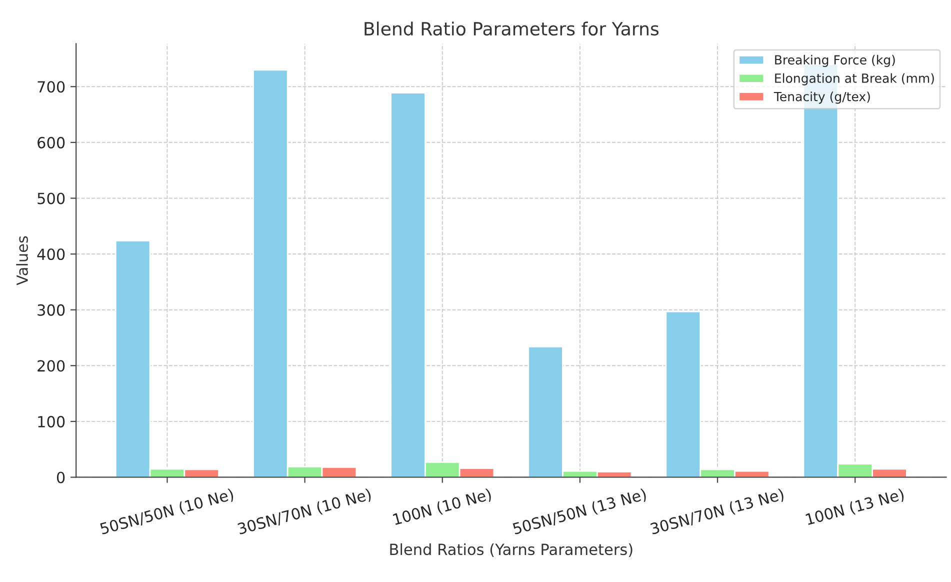  Describe the element at coordinates (51, 366) in the screenshot. I see `y-tick-label: 200` at that location.